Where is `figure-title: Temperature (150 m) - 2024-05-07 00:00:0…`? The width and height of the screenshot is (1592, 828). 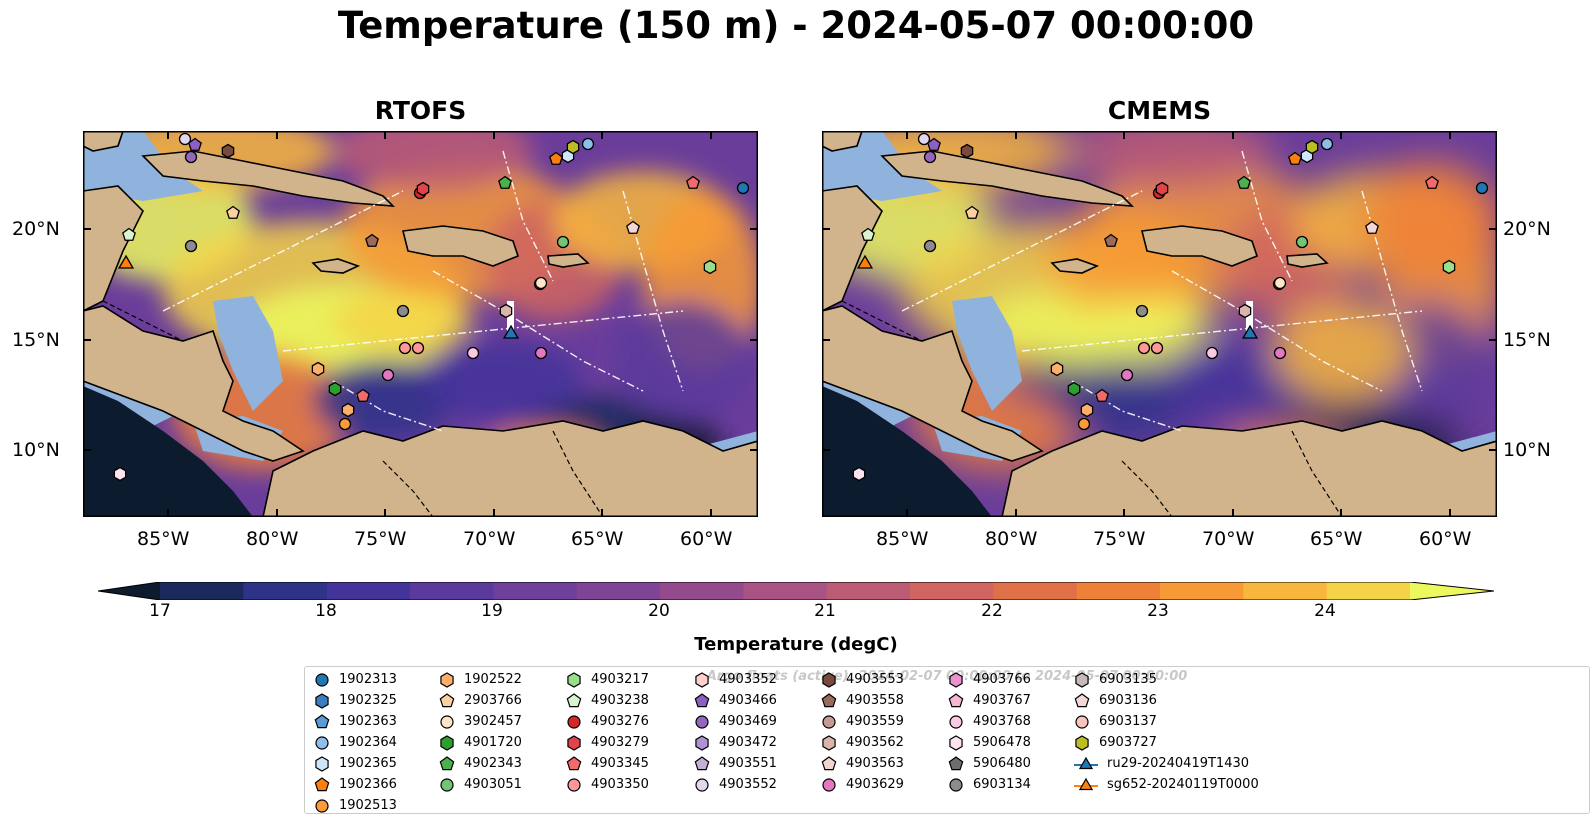
figure-title: Temperature (150 m) - 2024-05-07 00:00:0… is located at coordinates (796, 25).